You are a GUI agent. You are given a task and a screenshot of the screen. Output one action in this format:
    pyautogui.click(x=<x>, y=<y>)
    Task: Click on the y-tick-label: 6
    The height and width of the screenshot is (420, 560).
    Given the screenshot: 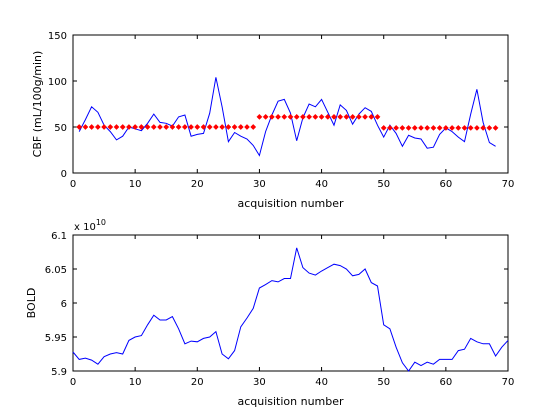 What is the action you would take?
    pyautogui.click(x=64, y=304)
    